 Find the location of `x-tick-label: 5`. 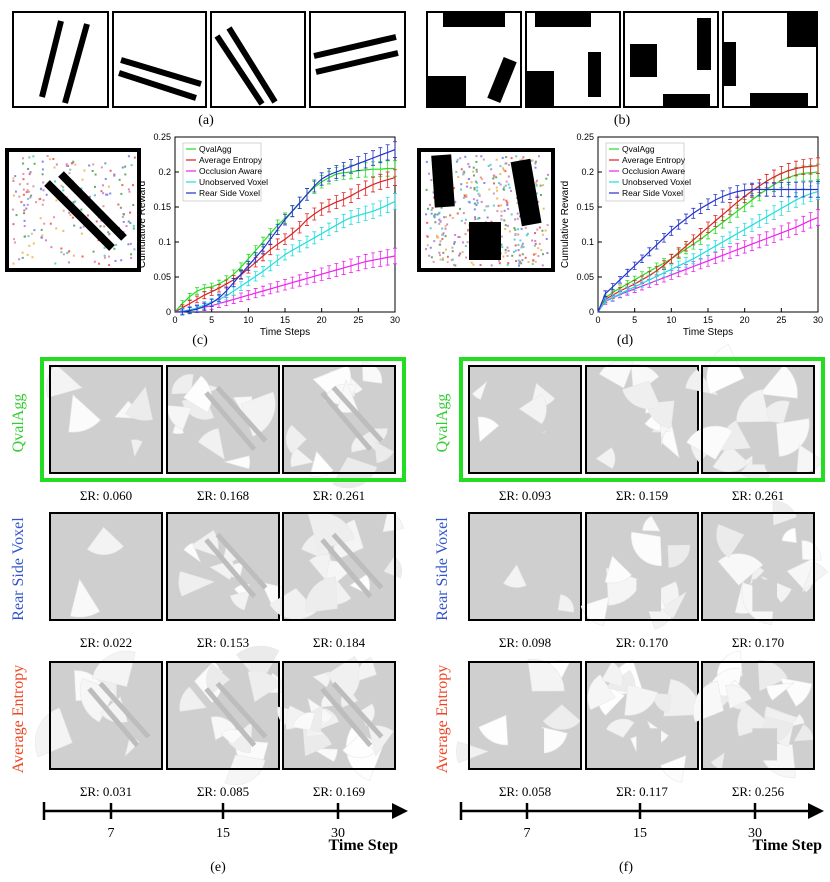

x-tick-label: 5 is located at coordinates (634, 320).